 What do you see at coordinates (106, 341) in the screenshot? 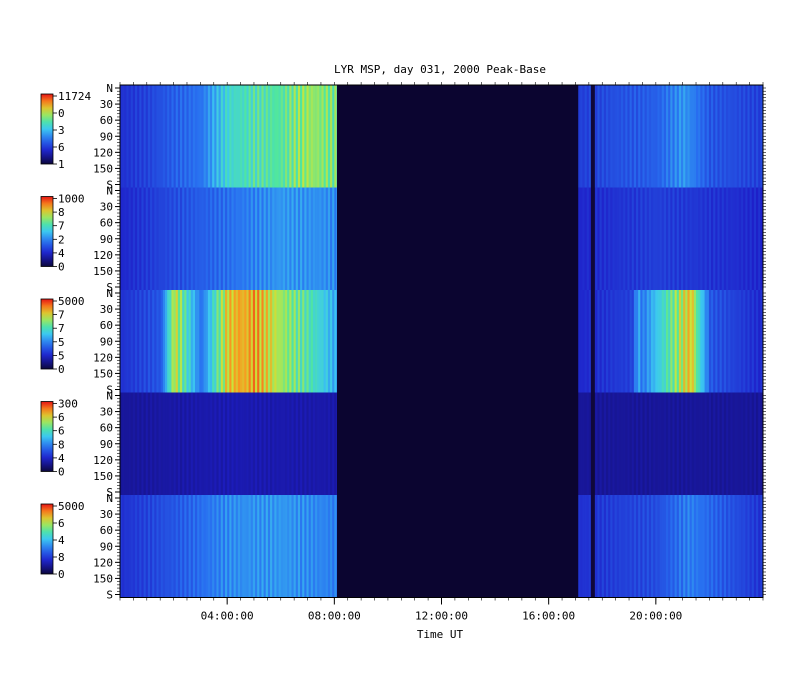
I see `y-tick-label: 90` at bounding box center [106, 341].